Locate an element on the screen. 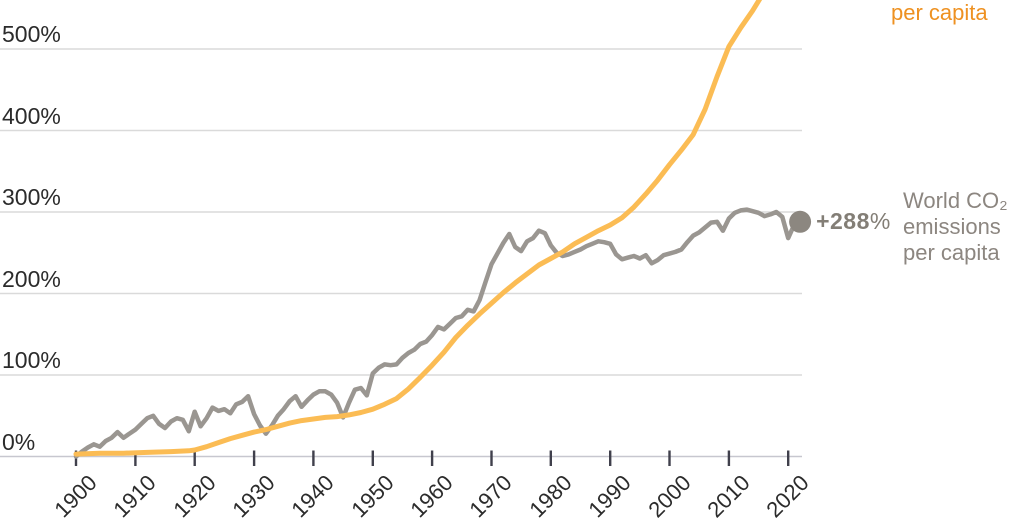 The image size is (1024, 523). series-label-co2-line1: World CO₂ is located at coordinates (955, 200).